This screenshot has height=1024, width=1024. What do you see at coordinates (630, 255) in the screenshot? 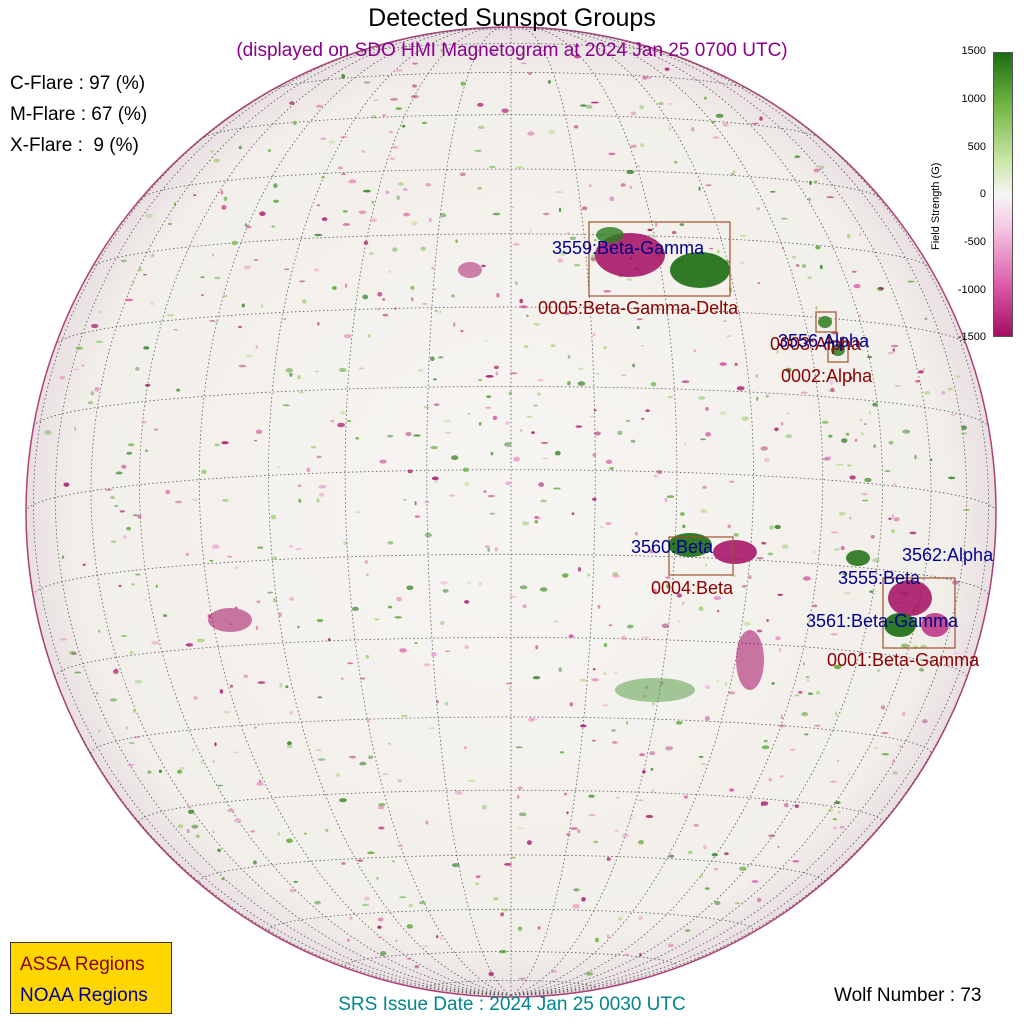
I see `sunspot-negative` at bounding box center [630, 255].